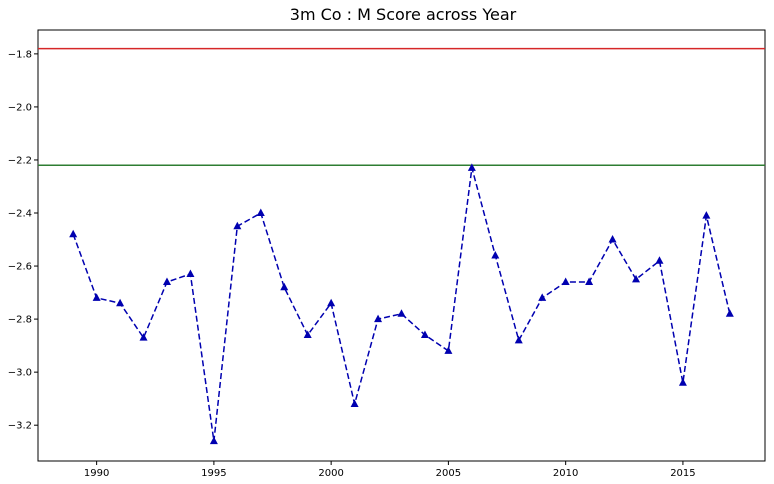  Describe the element at coordinates (330, 473) in the screenshot. I see `x-tick-label-2000: 2000` at that location.